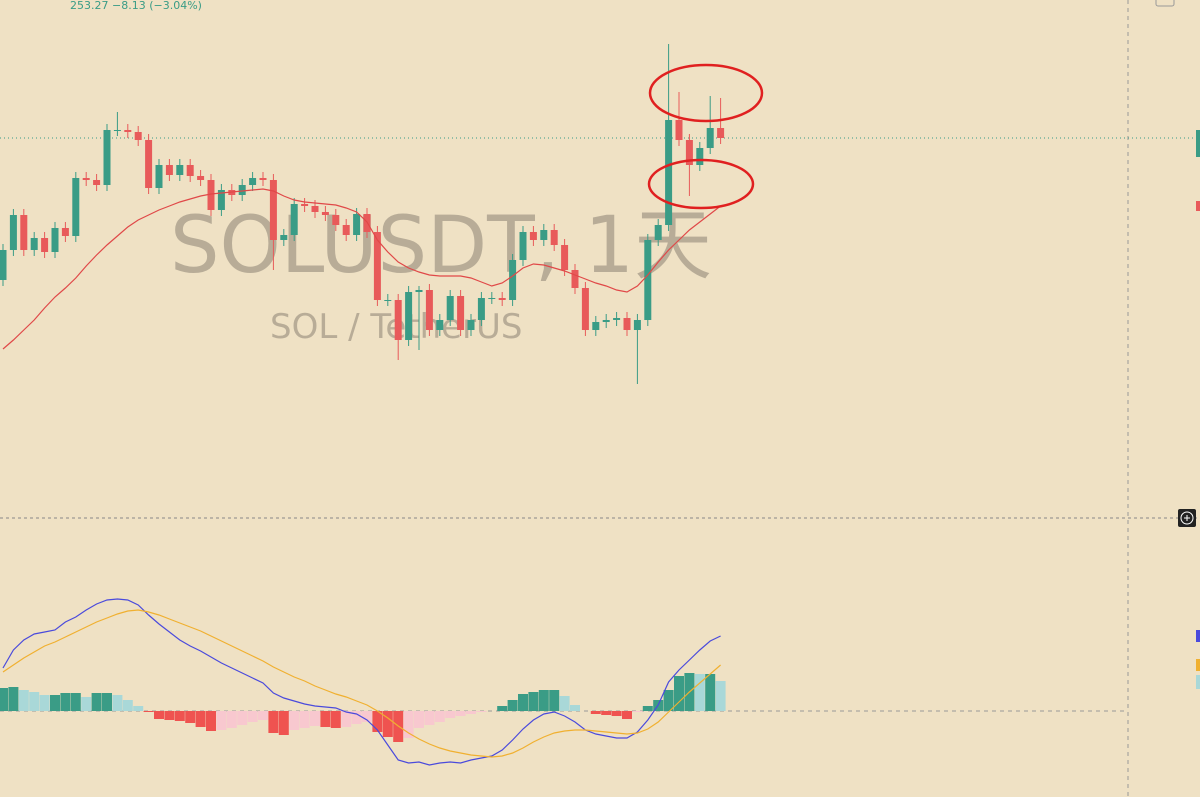  What do you see at coordinates (1198, 636) in the screenshot?
I see `macd-marker` at bounding box center [1198, 636].